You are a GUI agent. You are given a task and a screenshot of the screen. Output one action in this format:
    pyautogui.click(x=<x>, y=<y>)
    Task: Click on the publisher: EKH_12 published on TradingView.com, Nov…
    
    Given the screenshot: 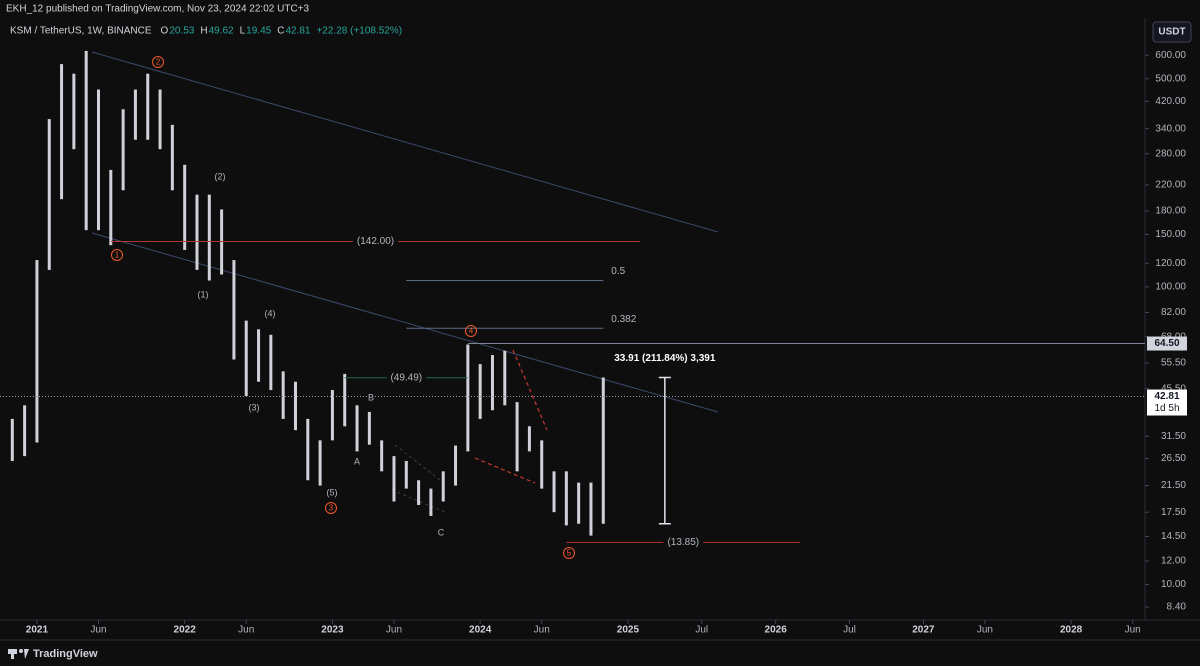 What is the action you would take?
    pyautogui.click(x=158, y=9)
    